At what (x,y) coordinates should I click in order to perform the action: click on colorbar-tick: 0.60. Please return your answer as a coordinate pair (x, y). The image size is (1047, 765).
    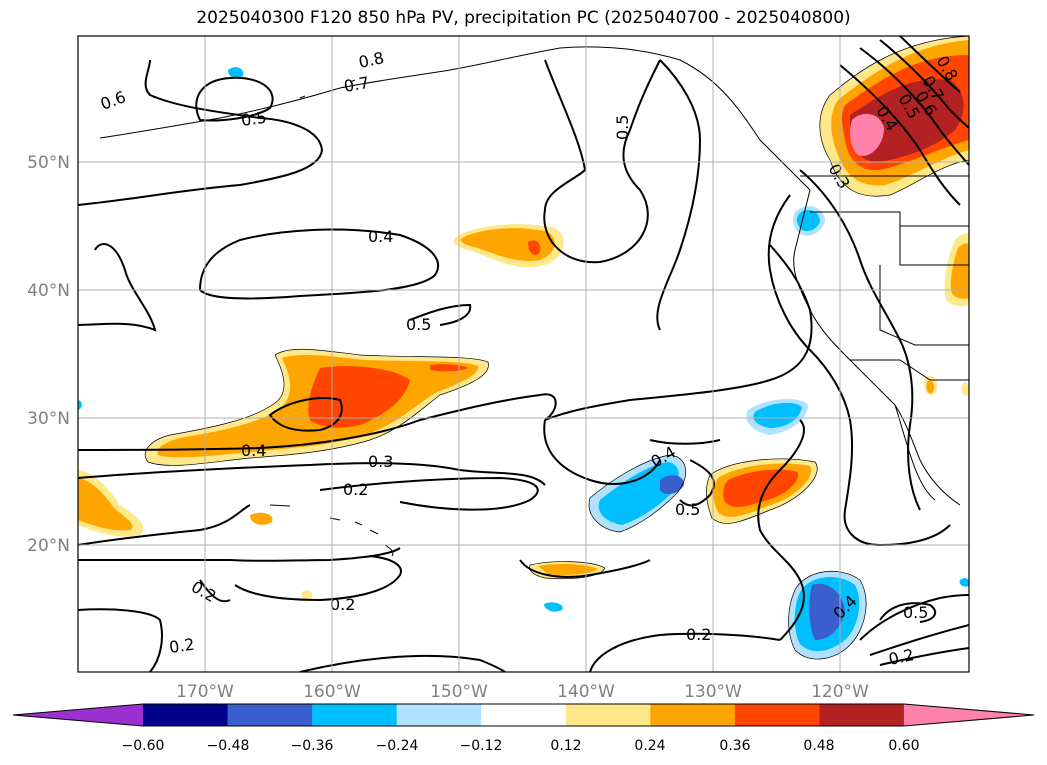
    Looking at the image, I should click on (903, 746).